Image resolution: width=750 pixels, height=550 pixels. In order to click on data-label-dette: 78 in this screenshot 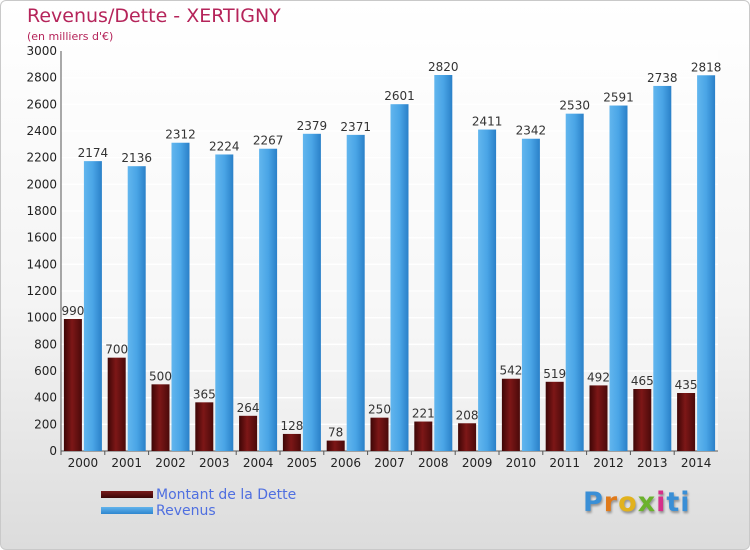, I will do `click(335, 433)`.